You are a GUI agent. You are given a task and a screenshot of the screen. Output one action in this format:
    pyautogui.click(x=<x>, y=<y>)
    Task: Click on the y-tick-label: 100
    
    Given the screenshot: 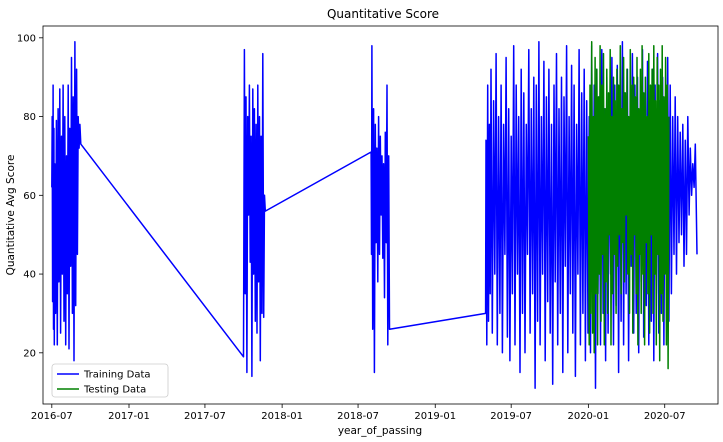 What is the action you would take?
    pyautogui.click(x=26, y=38)
    